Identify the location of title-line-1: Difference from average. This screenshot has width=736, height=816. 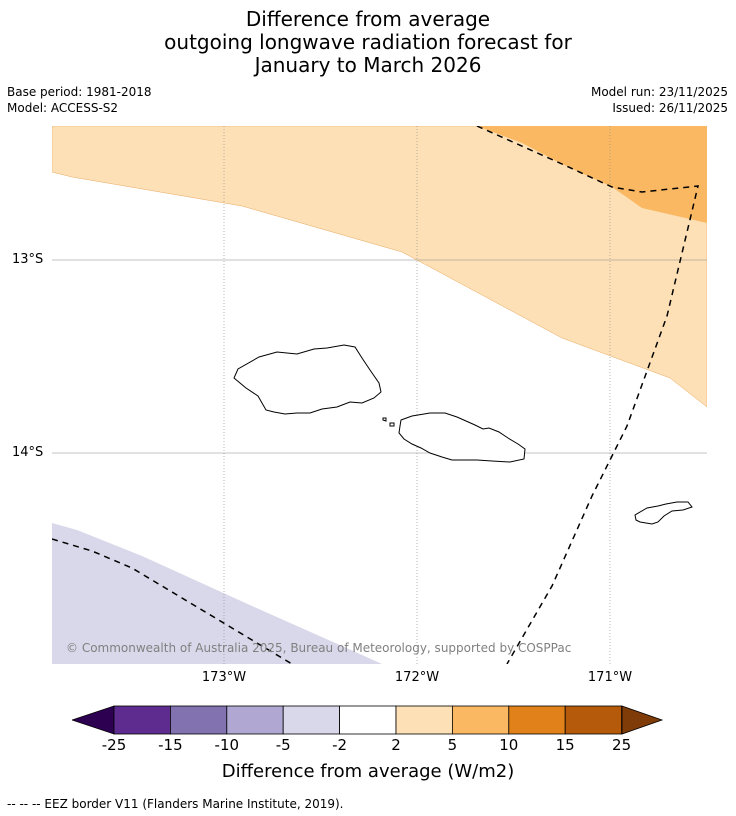
(368, 19).